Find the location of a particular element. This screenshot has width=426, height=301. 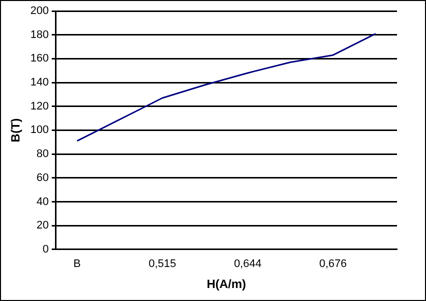

x-tick-label: 0,644 is located at coordinates (248, 264).